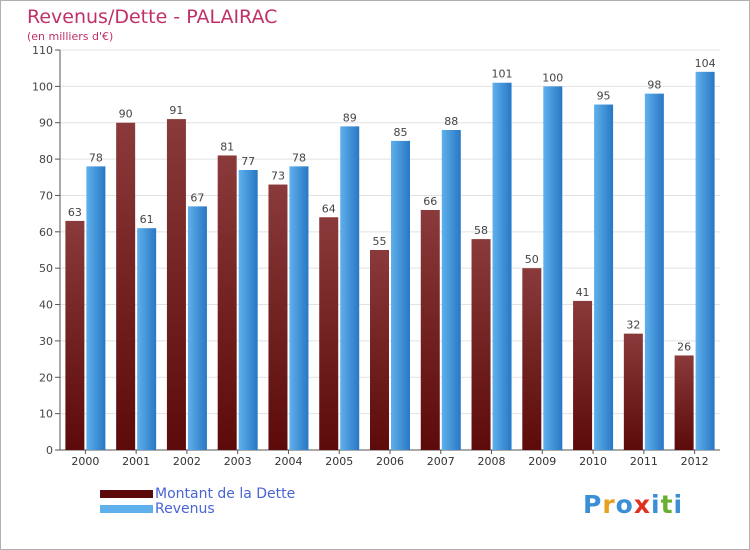  I want to click on x-tick-label: 2009, so click(542, 461).